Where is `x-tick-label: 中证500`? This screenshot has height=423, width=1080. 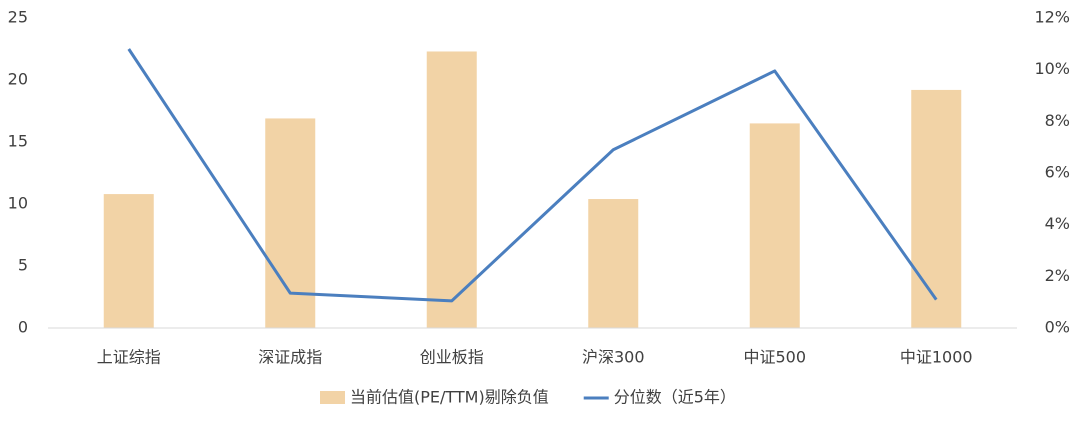
x-tick-label: 中证500 is located at coordinates (774, 357).